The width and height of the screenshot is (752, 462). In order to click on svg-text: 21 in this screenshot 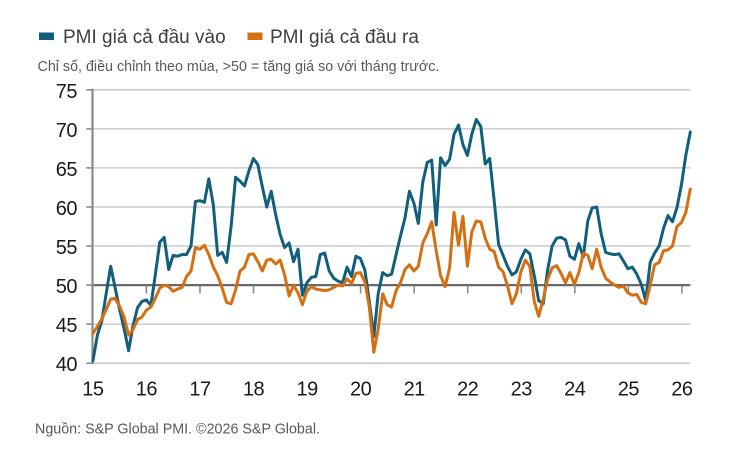, I will do `click(415, 390)`.